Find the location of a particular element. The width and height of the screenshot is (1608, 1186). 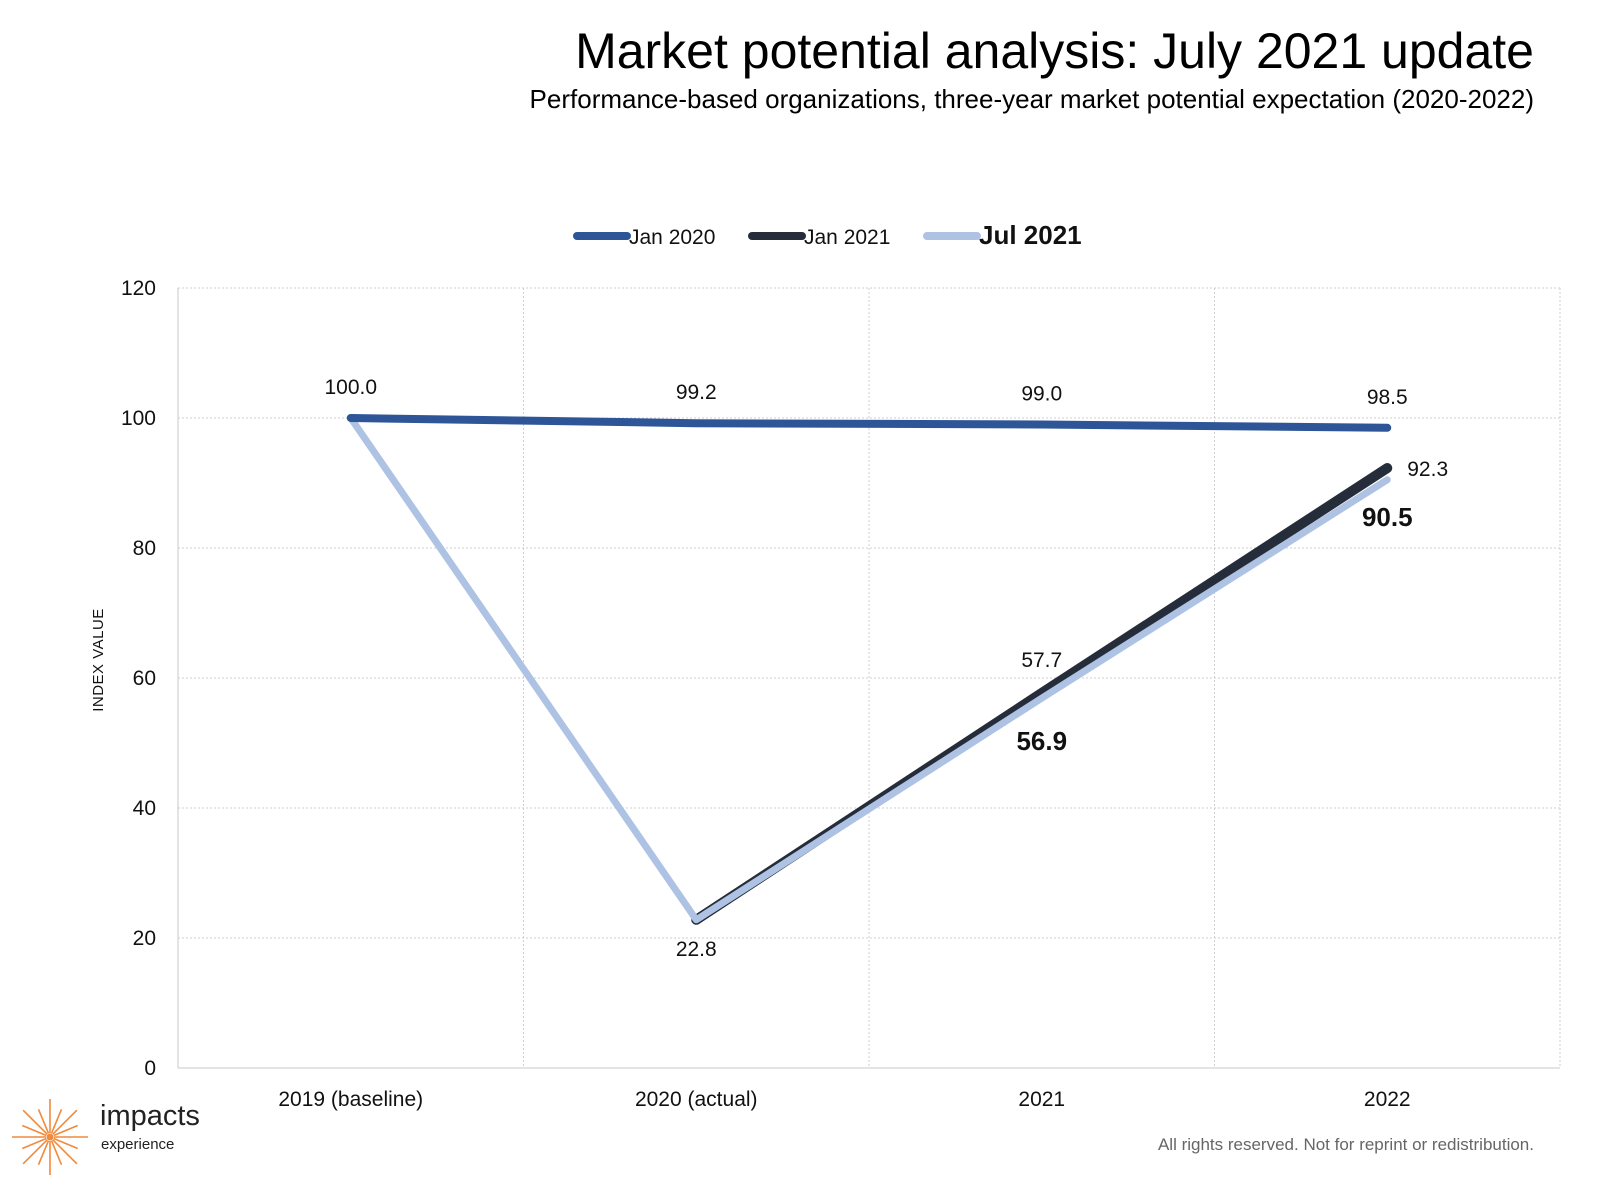

y-axis-ticks: 0 20 40 60 80 100 120 is located at coordinates (138, 678).